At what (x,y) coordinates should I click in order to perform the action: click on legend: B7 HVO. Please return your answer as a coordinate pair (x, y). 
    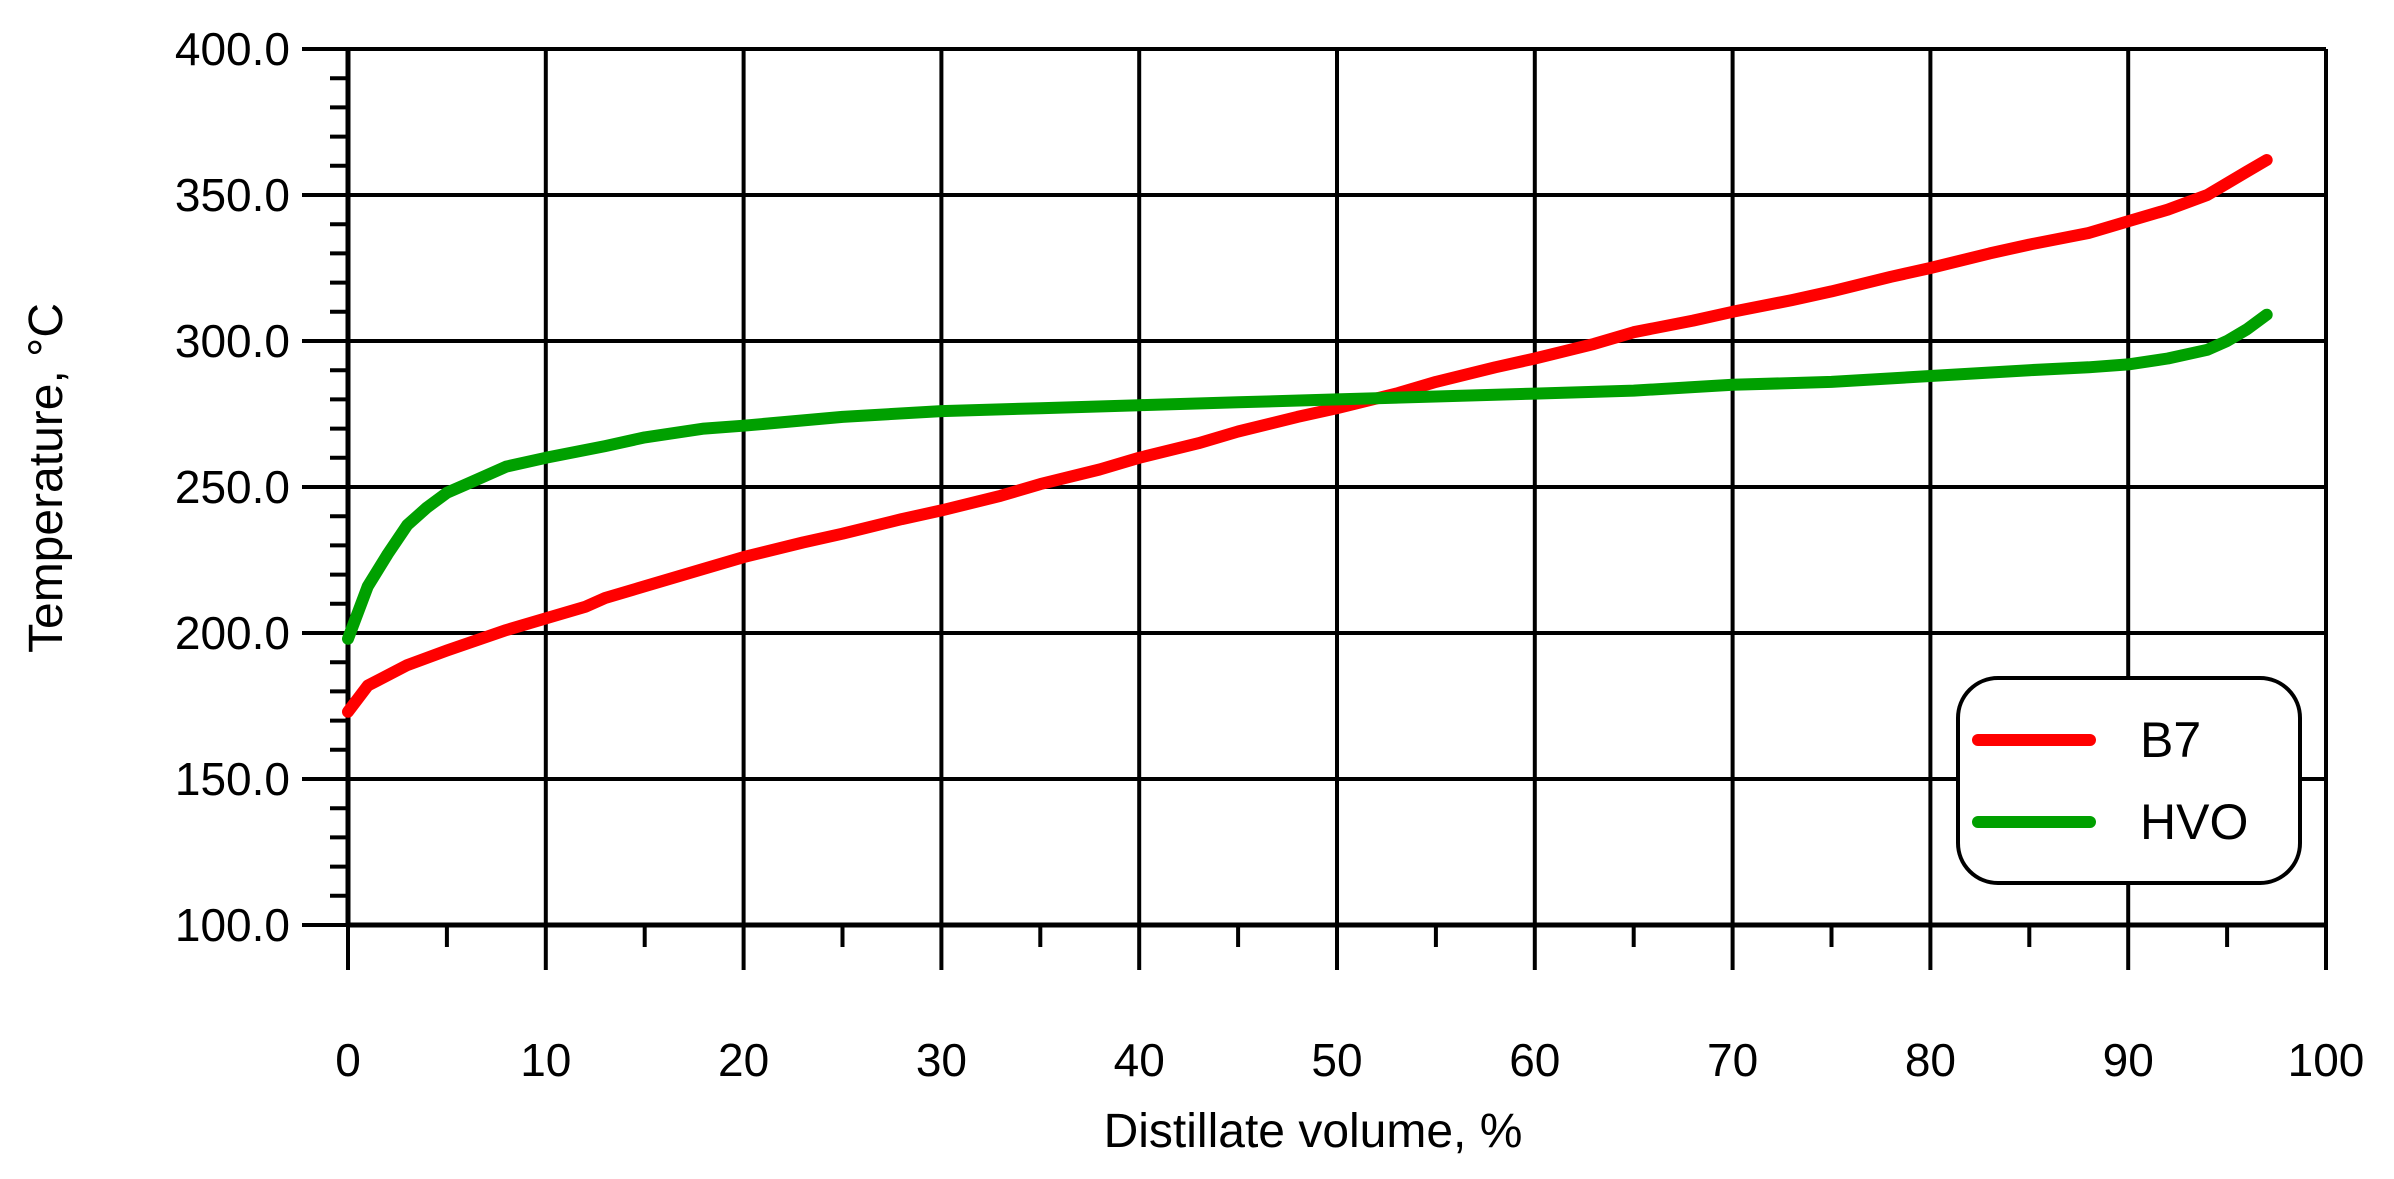
    Looking at the image, I should click on (2129, 780).